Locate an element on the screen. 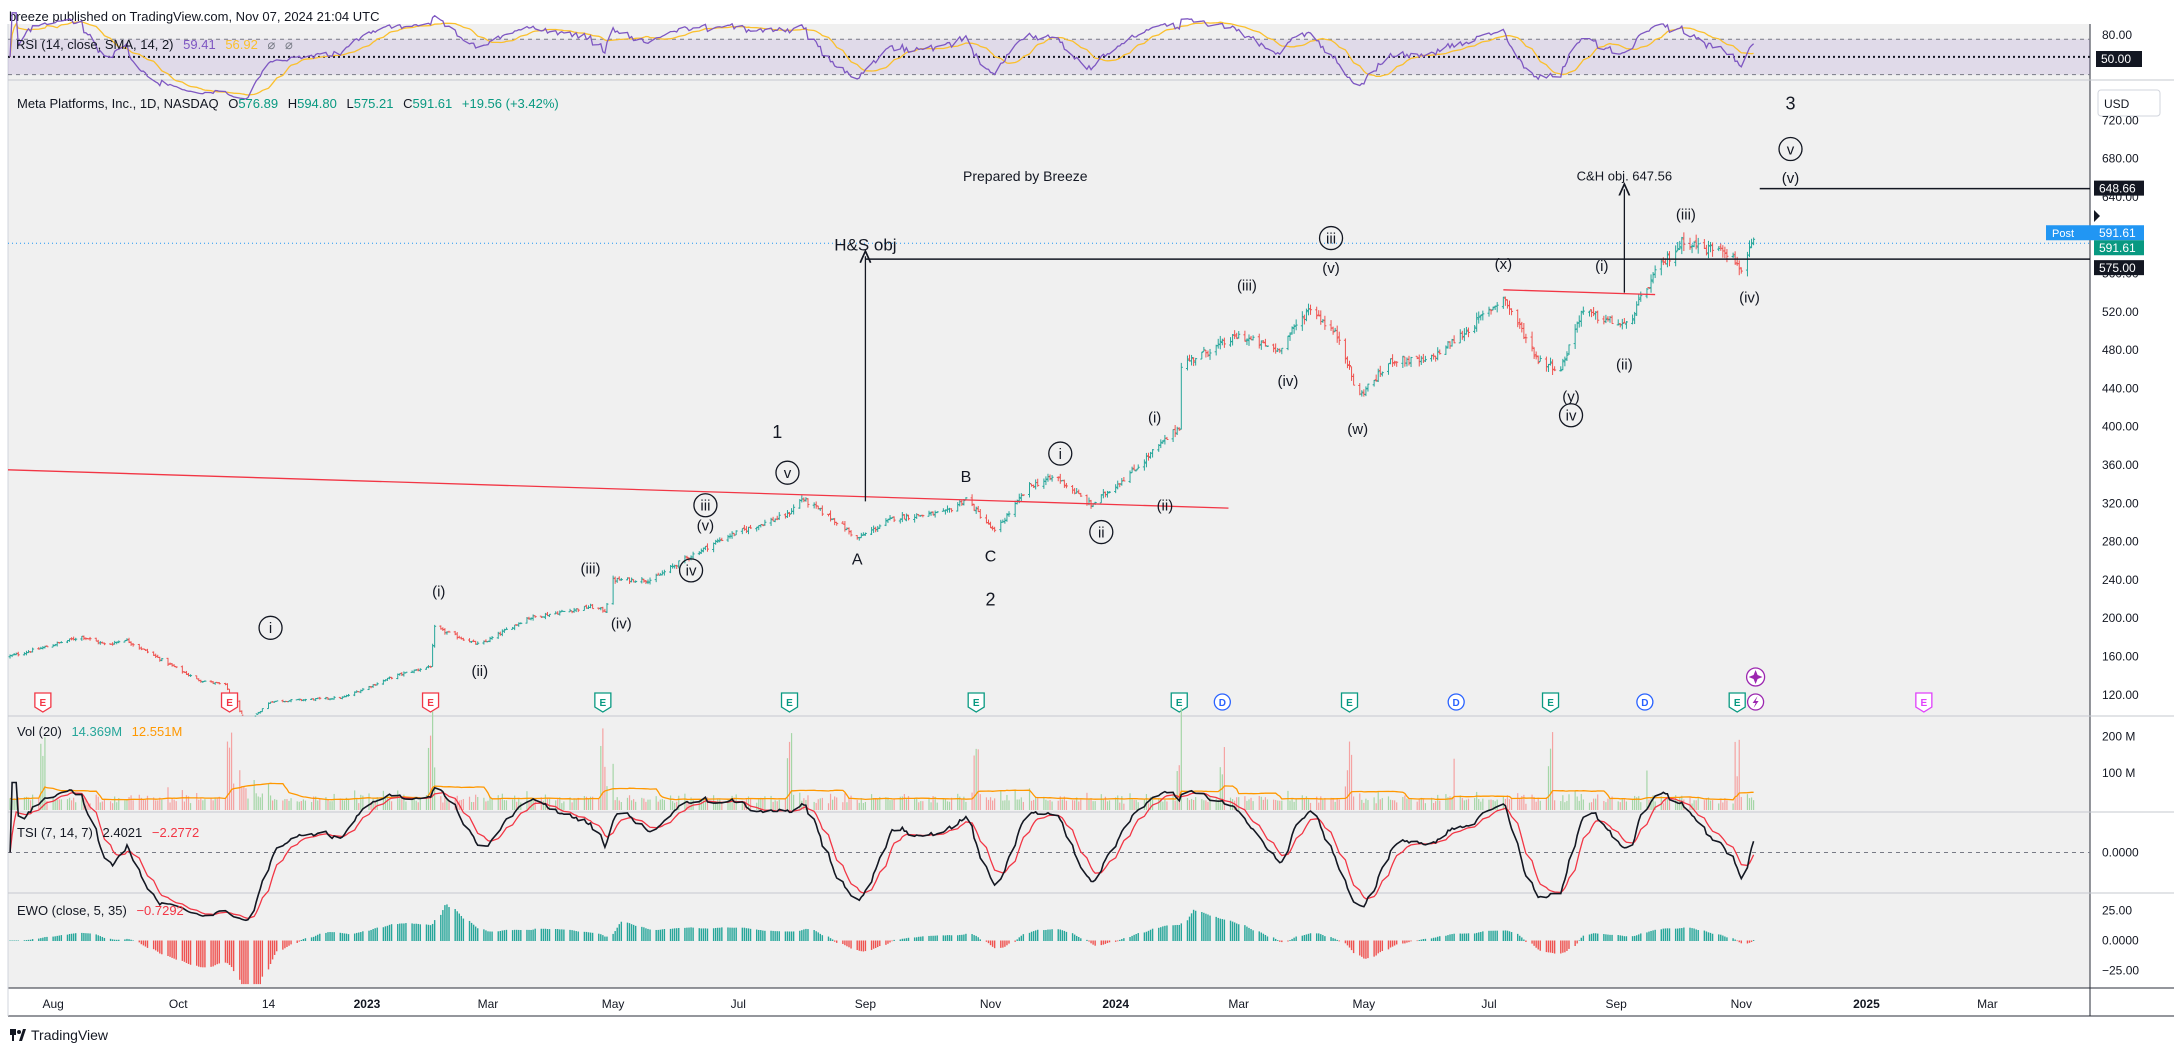  wave-label: (w) is located at coordinates (1357, 429).